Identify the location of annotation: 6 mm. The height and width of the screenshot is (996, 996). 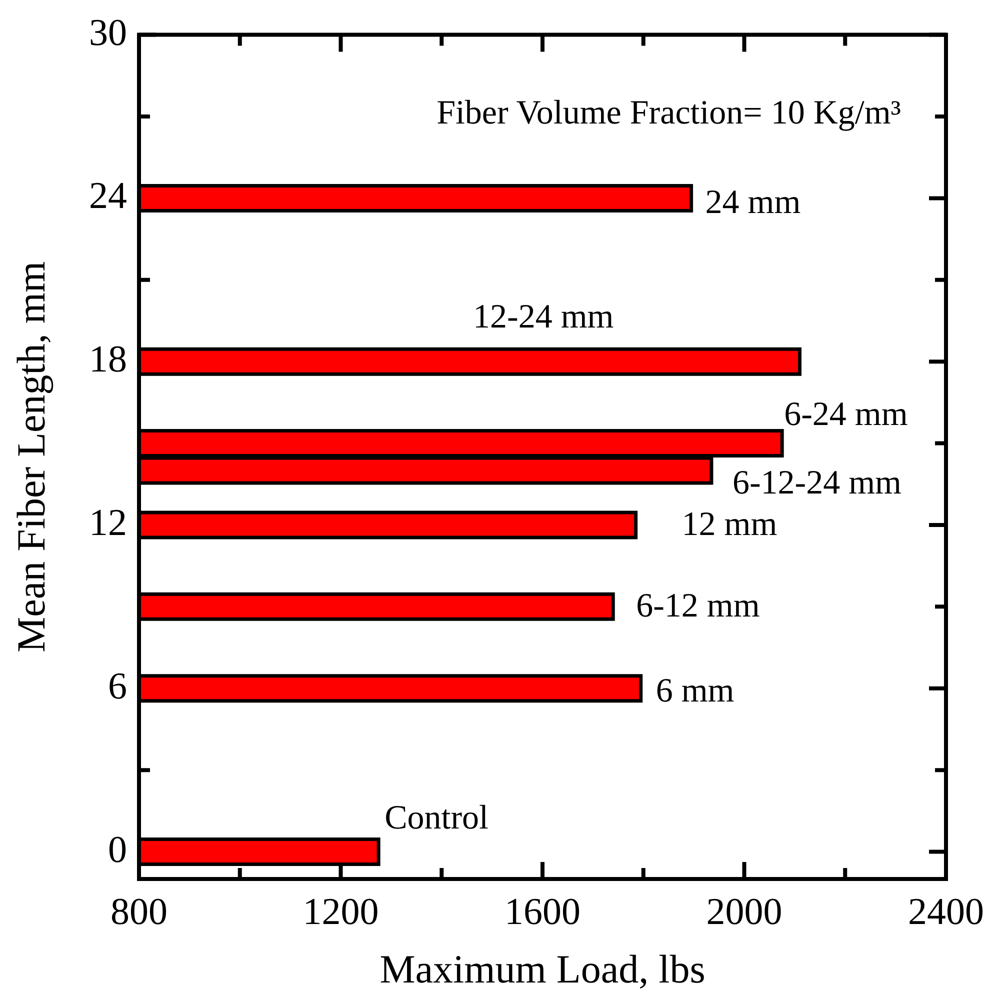
(695, 691).